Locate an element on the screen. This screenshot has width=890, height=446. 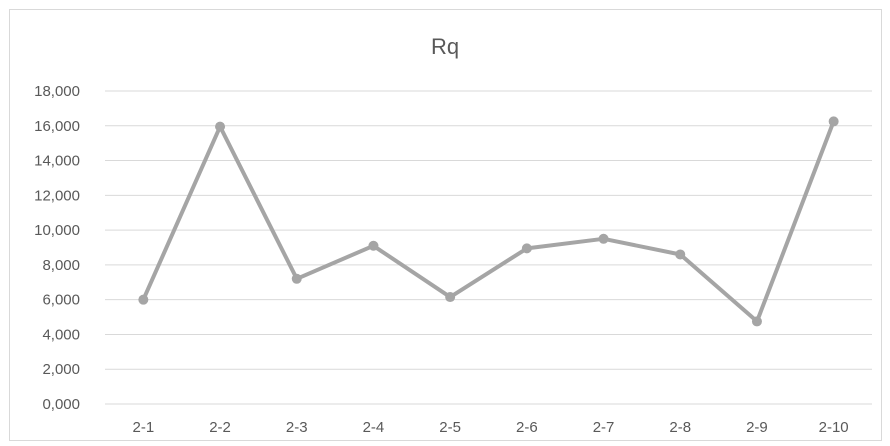
x-tick-label: 2-10 is located at coordinates (834, 427).